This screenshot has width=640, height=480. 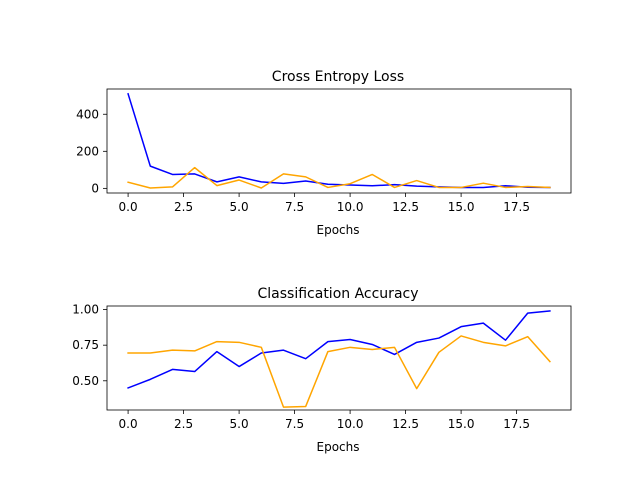 I want to click on accuracy-series-1-line, so click(x=339, y=349).